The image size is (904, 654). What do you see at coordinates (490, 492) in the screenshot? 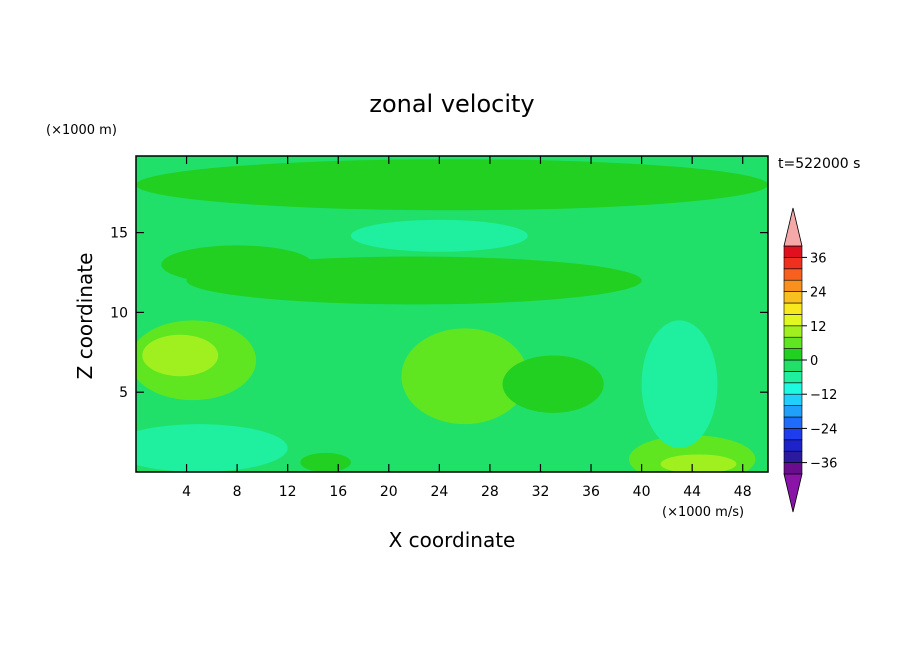
I see `x-tick-label: 28` at bounding box center [490, 492].